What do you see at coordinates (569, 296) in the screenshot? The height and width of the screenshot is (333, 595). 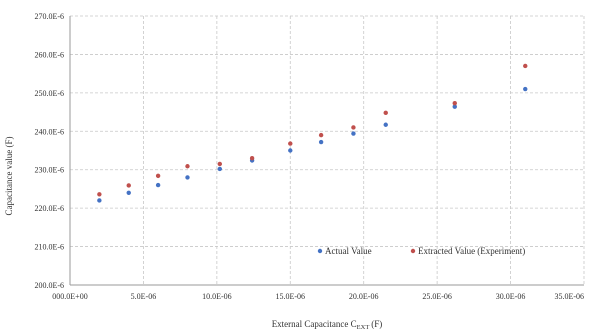 I see `x-tick-label: 35.0E-06` at bounding box center [569, 296].